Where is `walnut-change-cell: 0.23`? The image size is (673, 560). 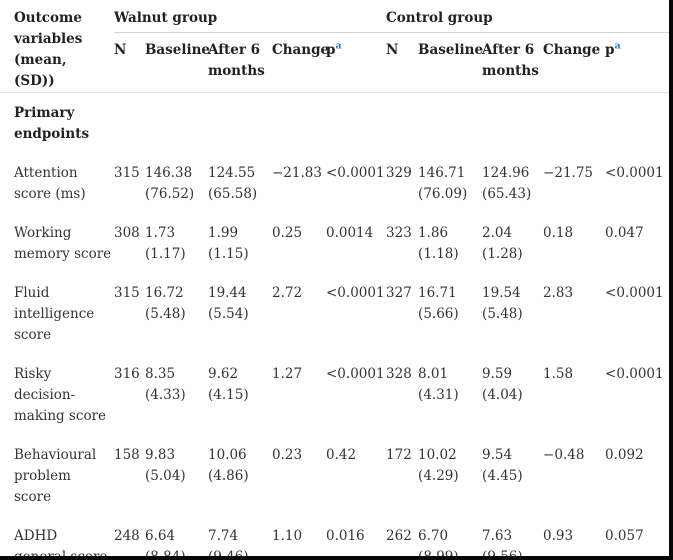
walnut-change-cell: 0.23 is located at coordinates (287, 455).